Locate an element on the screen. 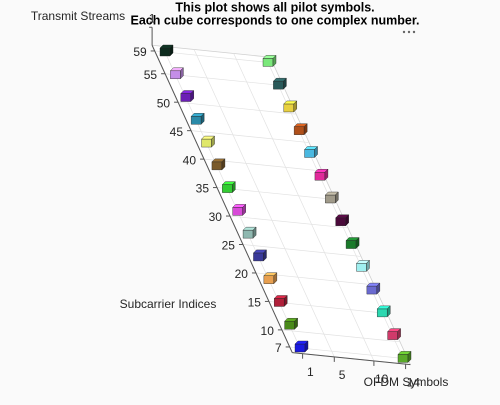 This screenshot has width=500, height=405. y-tick-label: 15 is located at coordinates (255, 303).